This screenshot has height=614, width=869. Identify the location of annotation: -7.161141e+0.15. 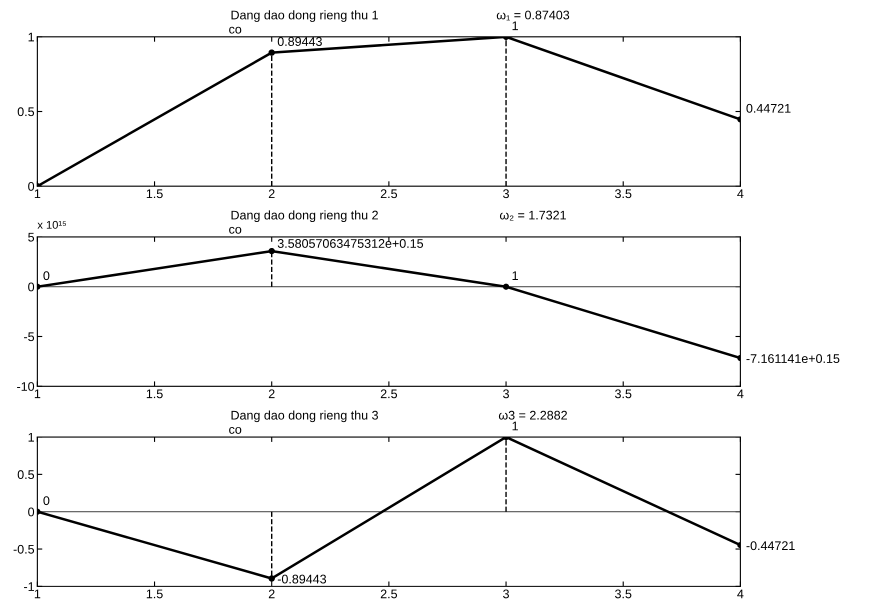
(793, 359).